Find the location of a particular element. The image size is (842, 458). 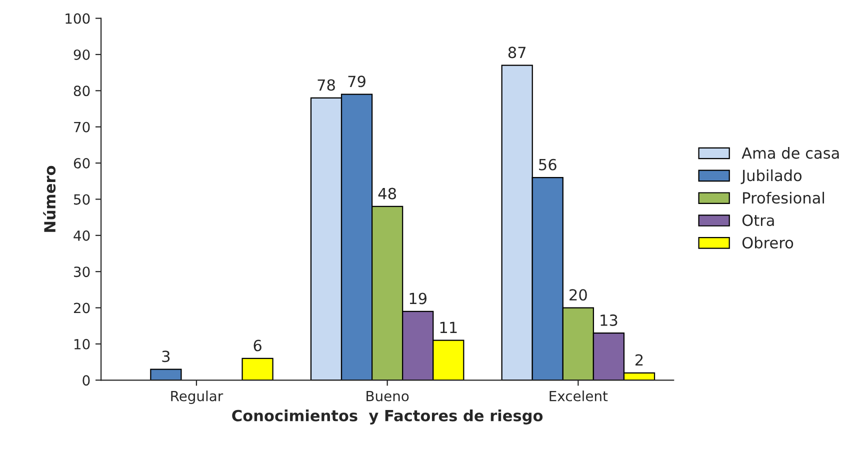

y-tick-label: 50 is located at coordinates (82, 199).